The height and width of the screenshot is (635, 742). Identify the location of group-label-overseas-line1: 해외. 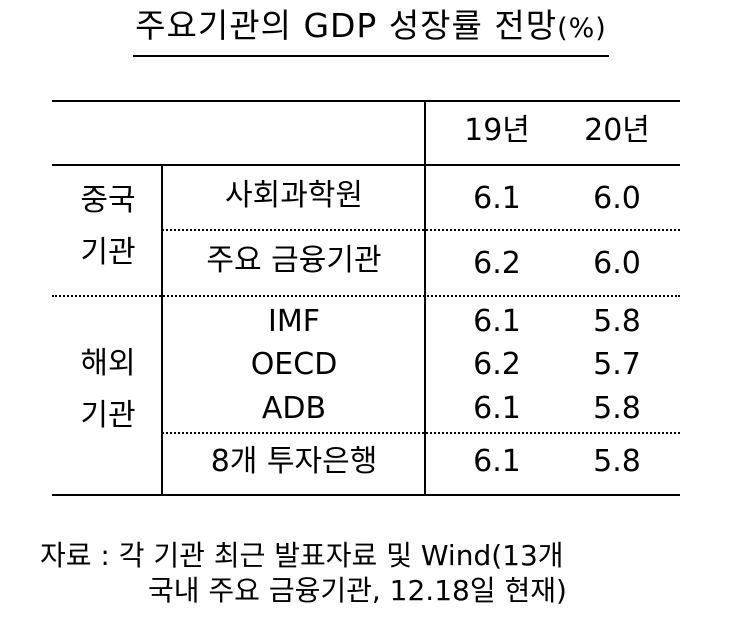
(108, 363).